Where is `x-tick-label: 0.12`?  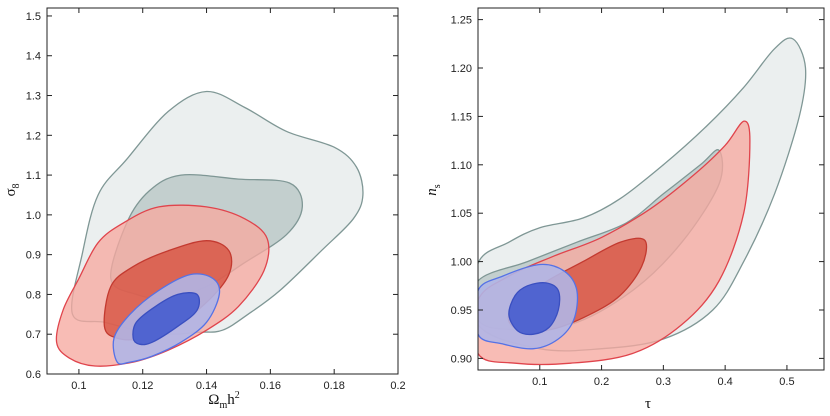 x-tick-label: 0.12 is located at coordinates (142, 386).